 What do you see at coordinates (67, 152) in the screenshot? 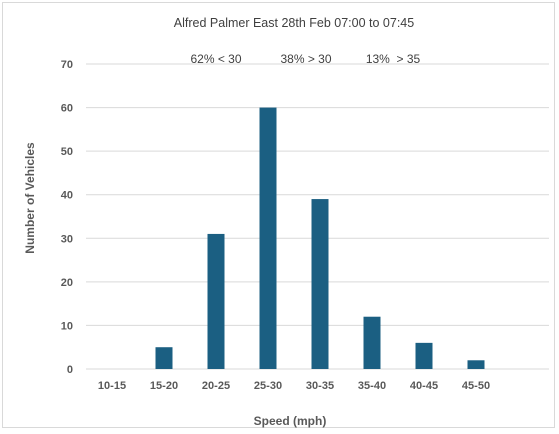
I see `y-tick-label: 50` at bounding box center [67, 152].